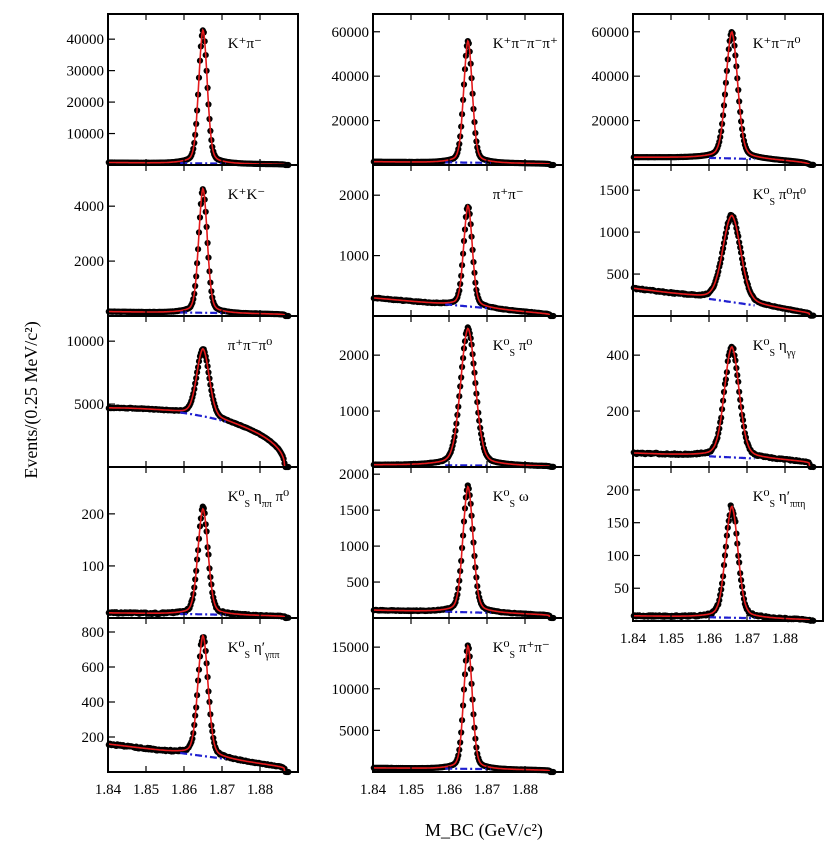  What do you see at coordinates (93, 567) in the screenshot?
I see `y-tick-label: 100` at bounding box center [93, 567].